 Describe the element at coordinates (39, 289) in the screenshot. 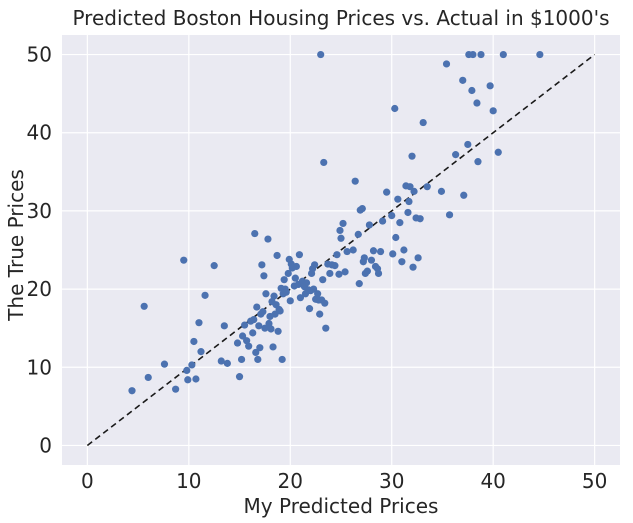

I see `y-tick-label: 20` at that location.